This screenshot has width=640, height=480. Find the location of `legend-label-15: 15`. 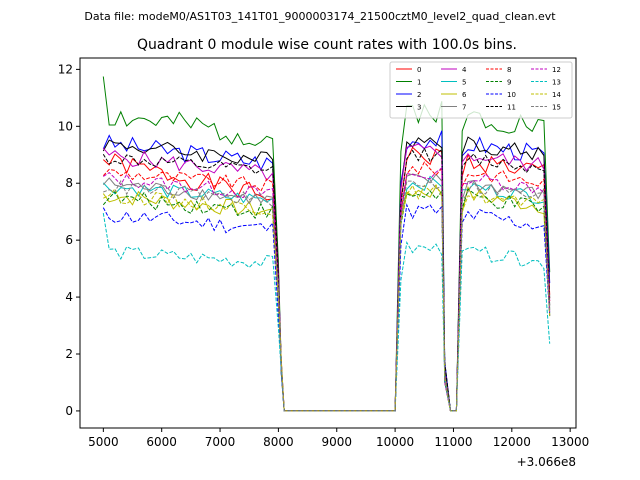

legend-label-15: 15 is located at coordinates (556, 108).